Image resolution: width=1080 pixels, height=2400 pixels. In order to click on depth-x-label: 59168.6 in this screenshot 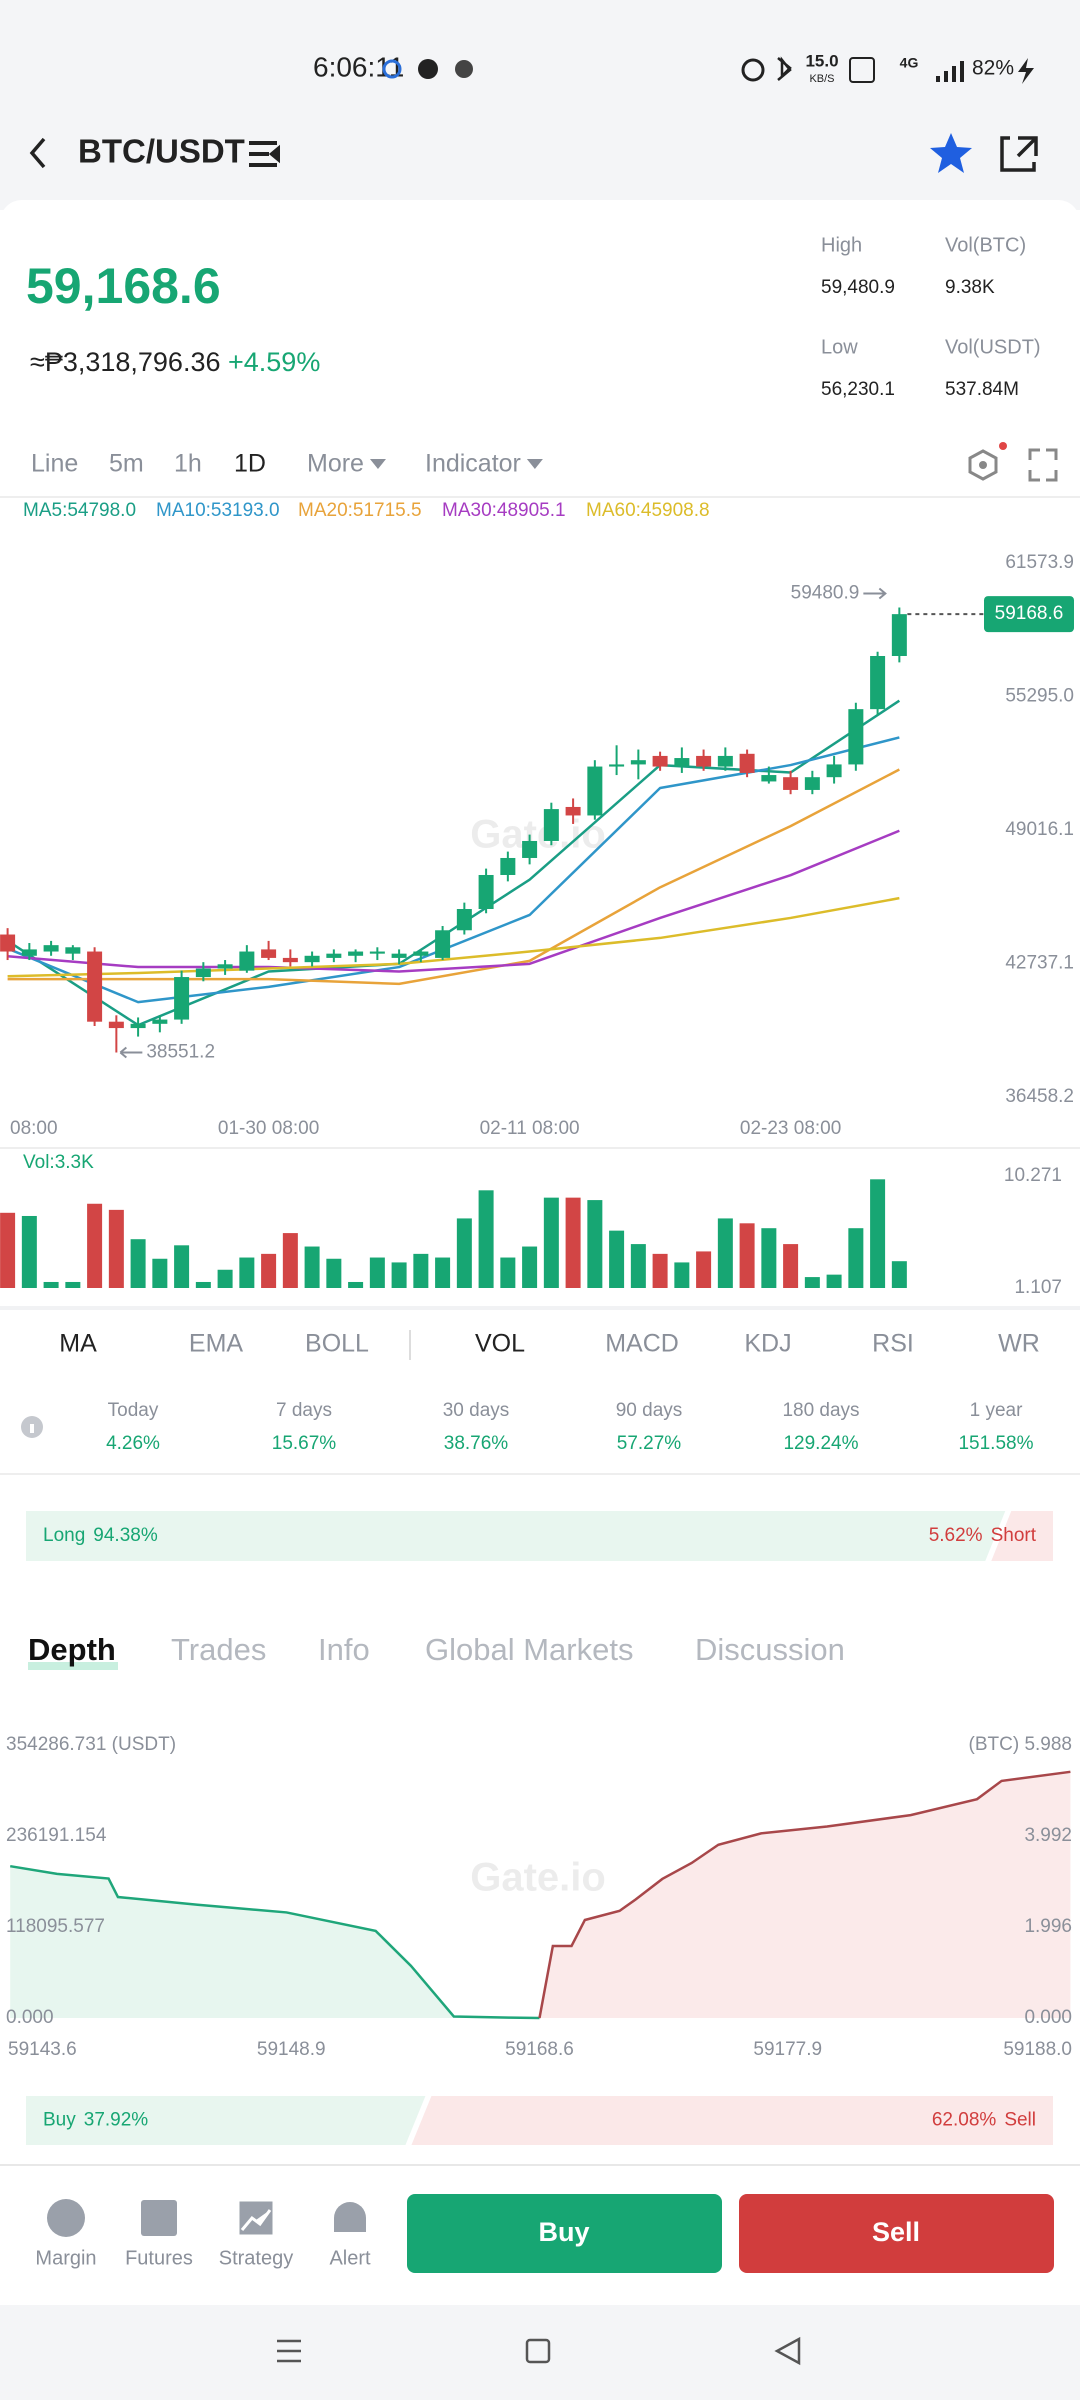, I will do `click(539, 2049)`.